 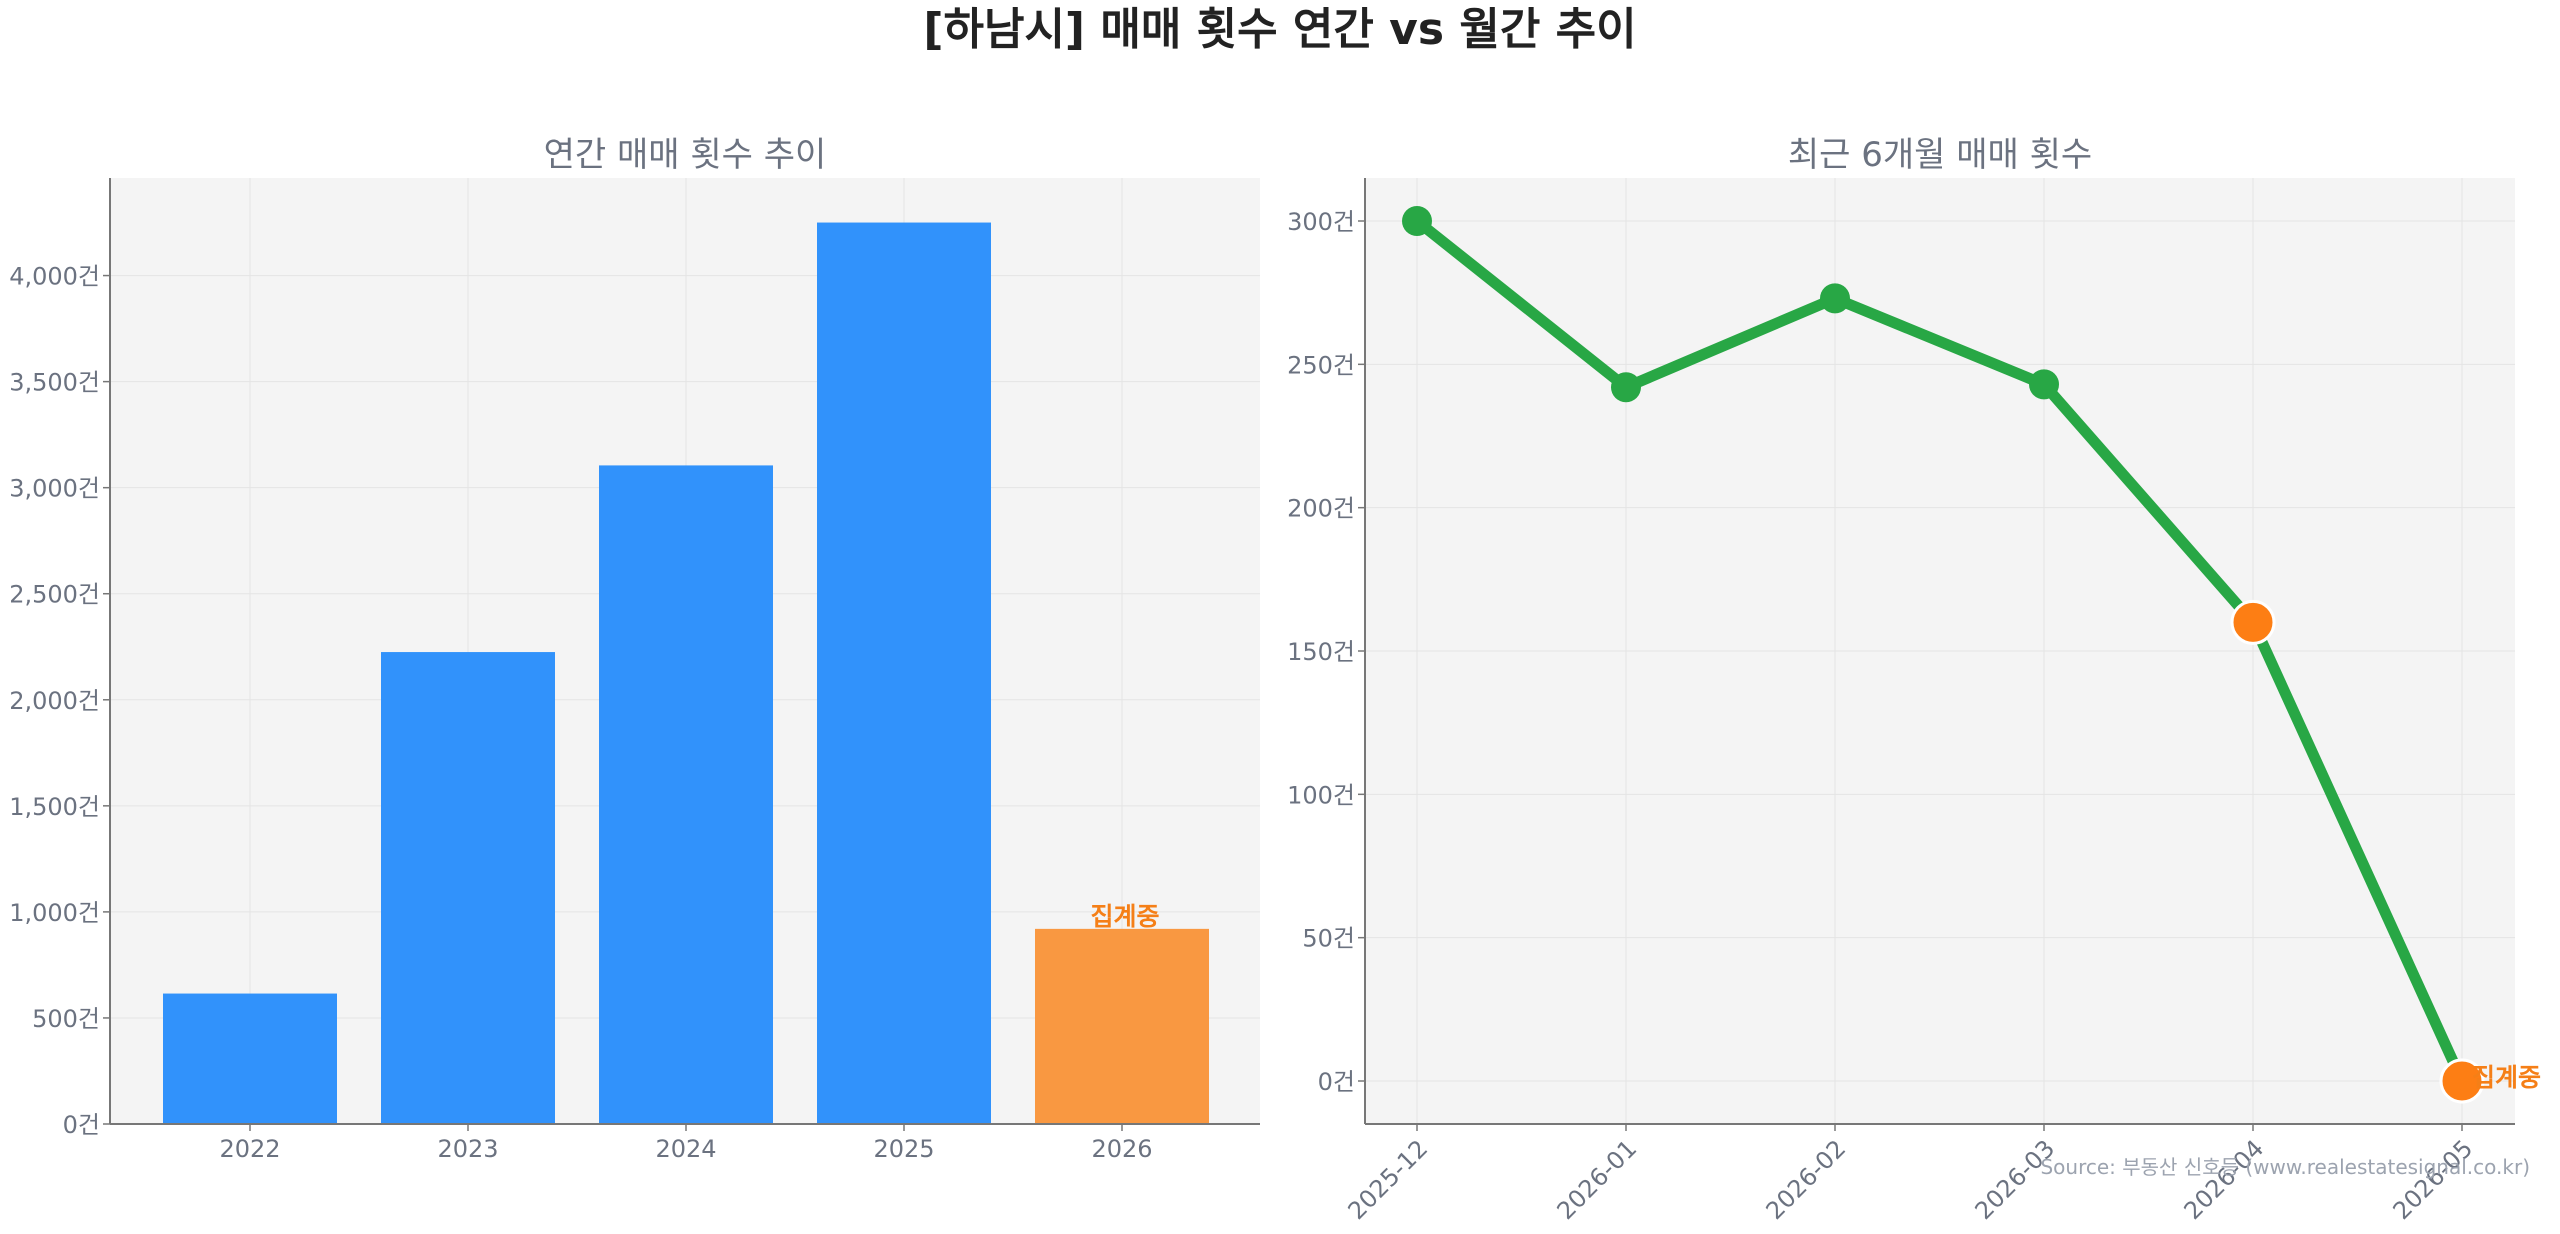 I want to click on y-tick-label: 1,000건, so click(x=54, y=913).